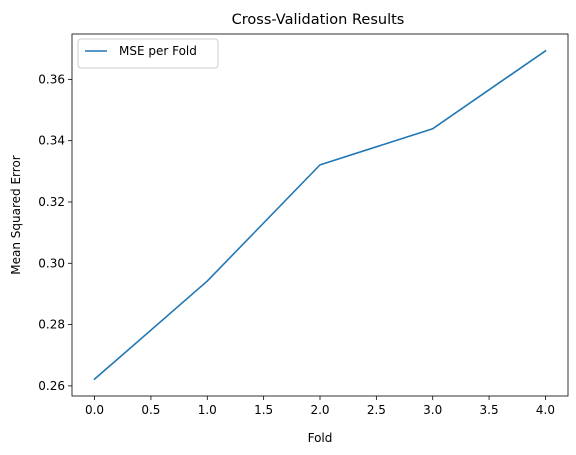 Image resolution: width=576 pixels, height=455 pixels. What do you see at coordinates (545, 410) in the screenshot?
I see `x-tick-label: 4.0` at bounding box center [545, 410].